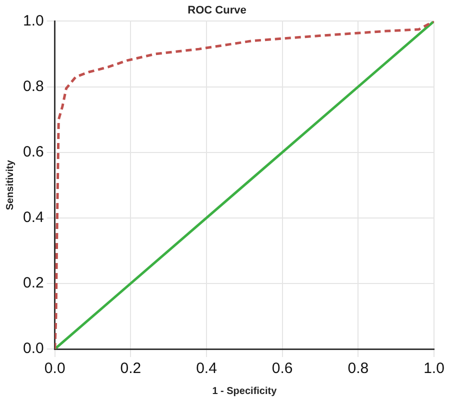  What do you see at coordinates (434, 369) in the screenshot?
I see `x-tick-label: 1.0` at bounding box center [434, 369].